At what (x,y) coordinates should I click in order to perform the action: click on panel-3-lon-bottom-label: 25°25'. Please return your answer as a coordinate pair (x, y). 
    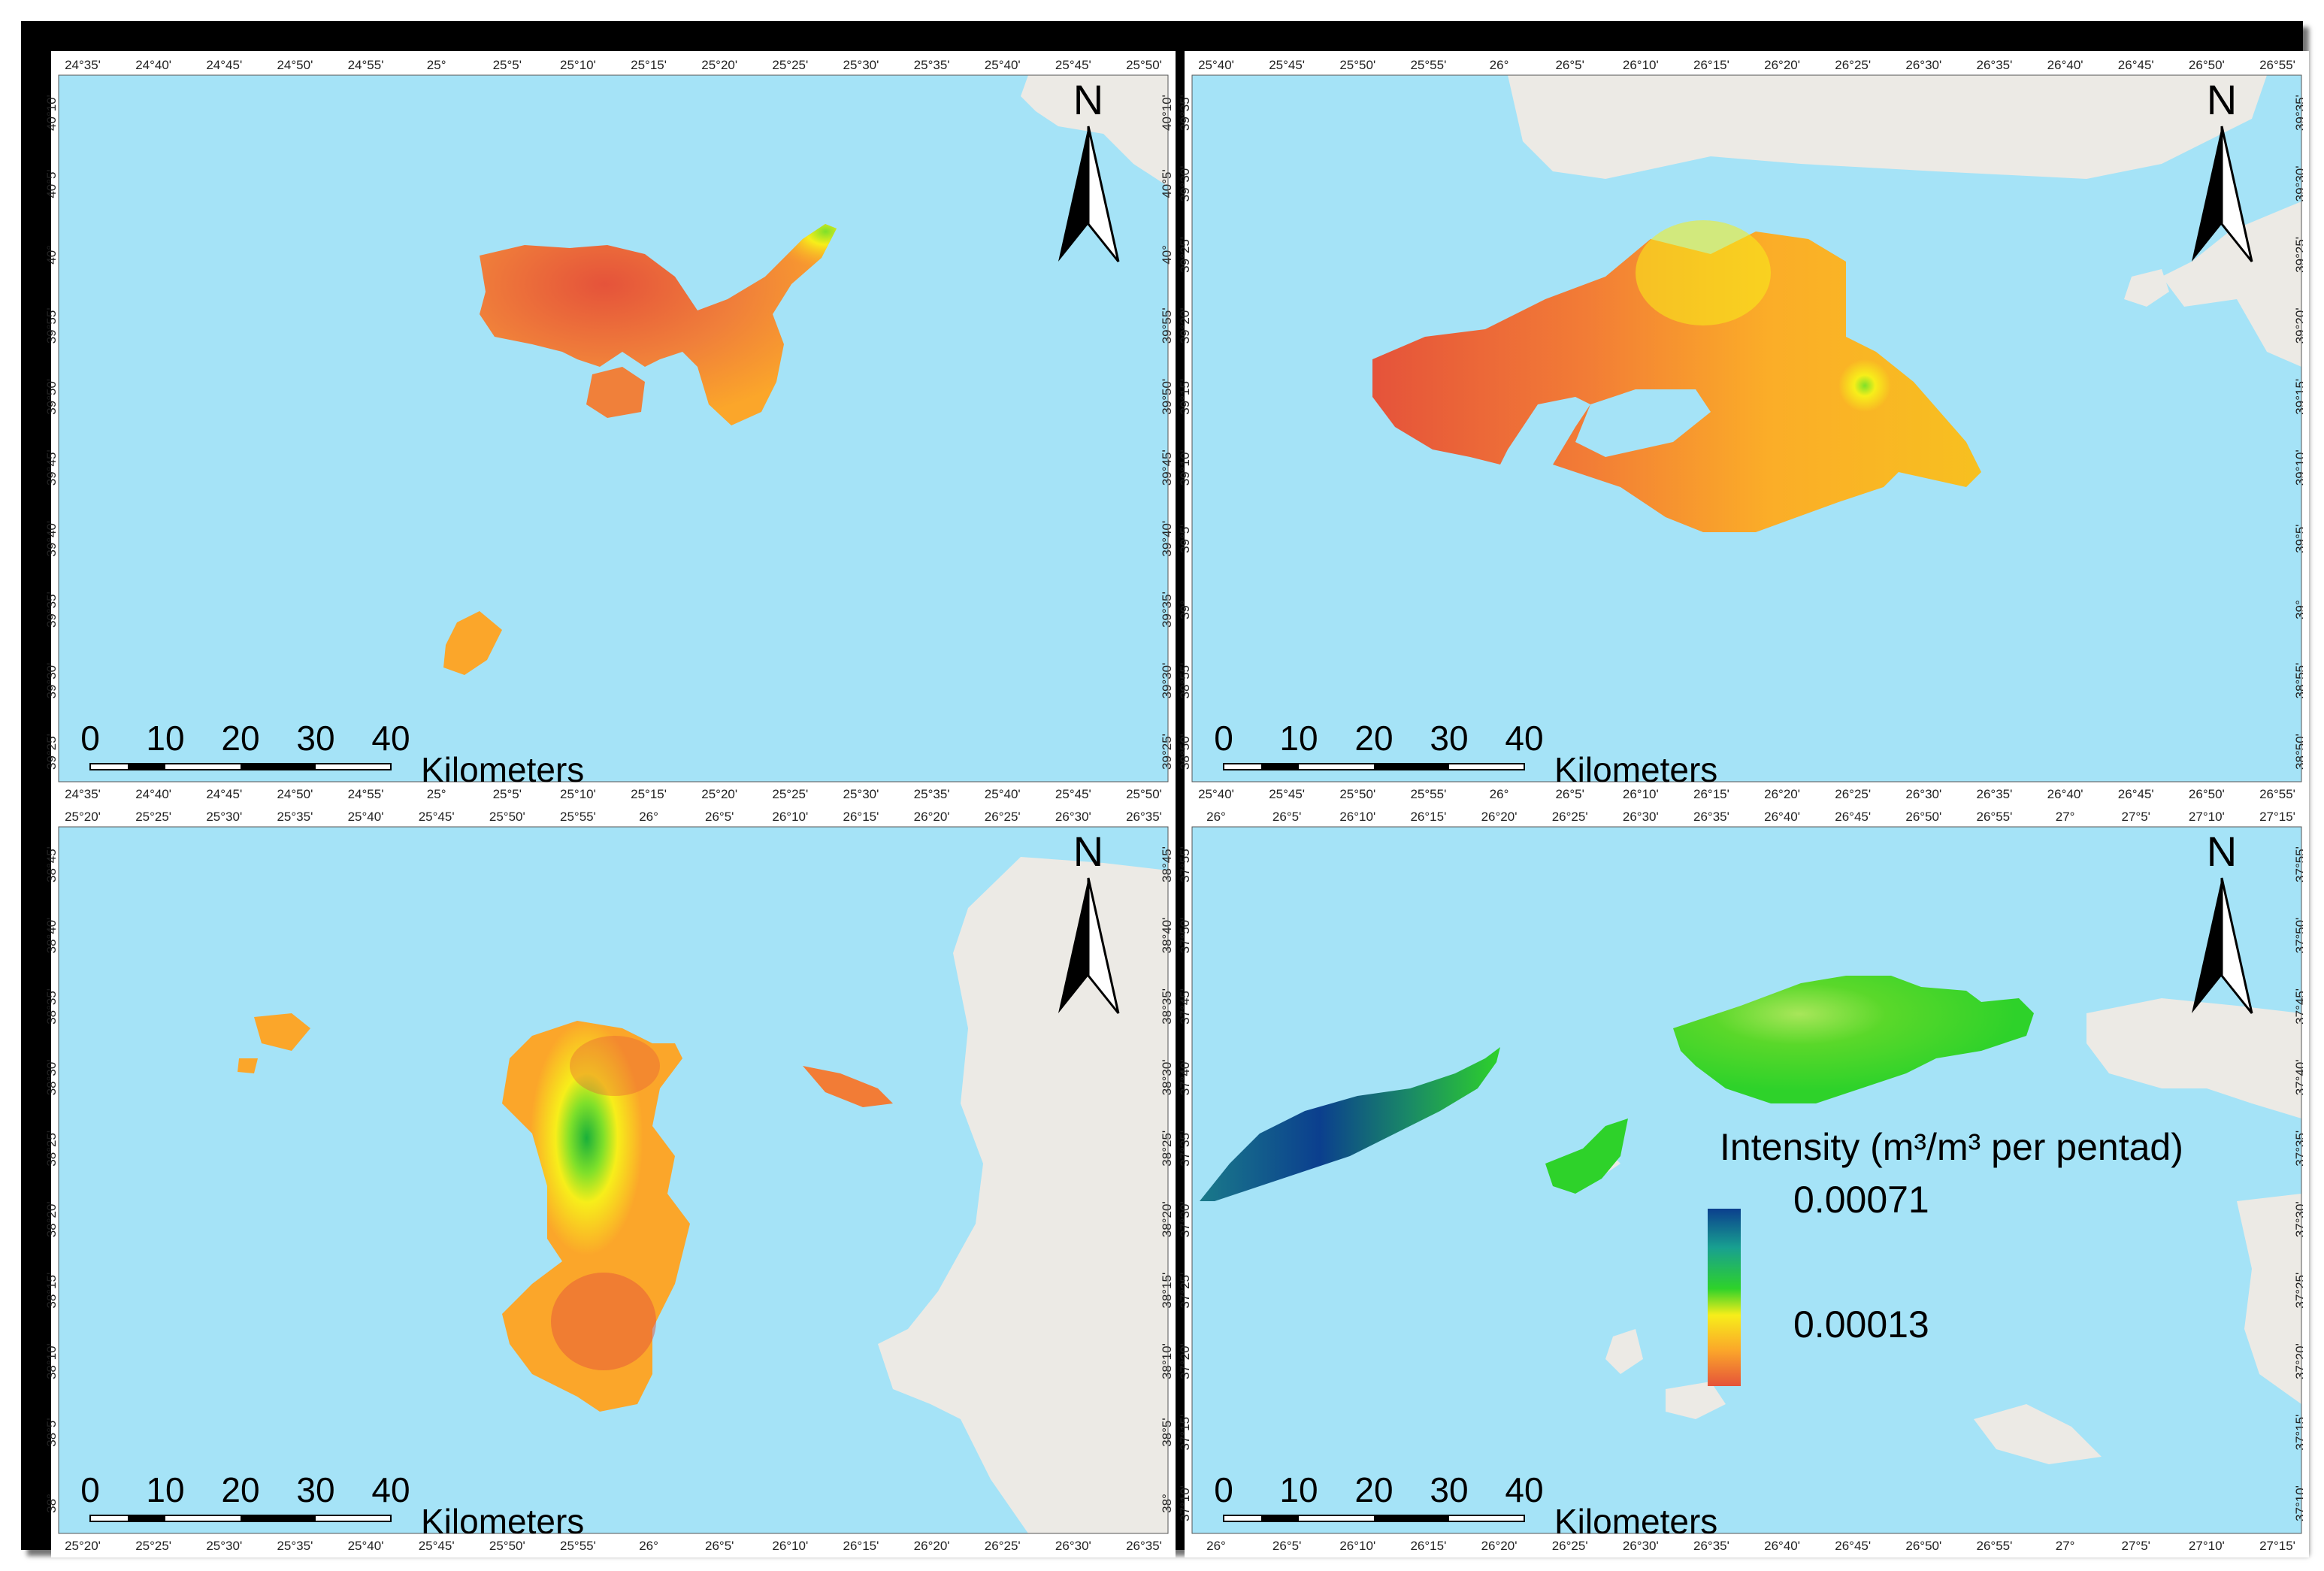
    Looking at the image, I should click on (153, 1544).